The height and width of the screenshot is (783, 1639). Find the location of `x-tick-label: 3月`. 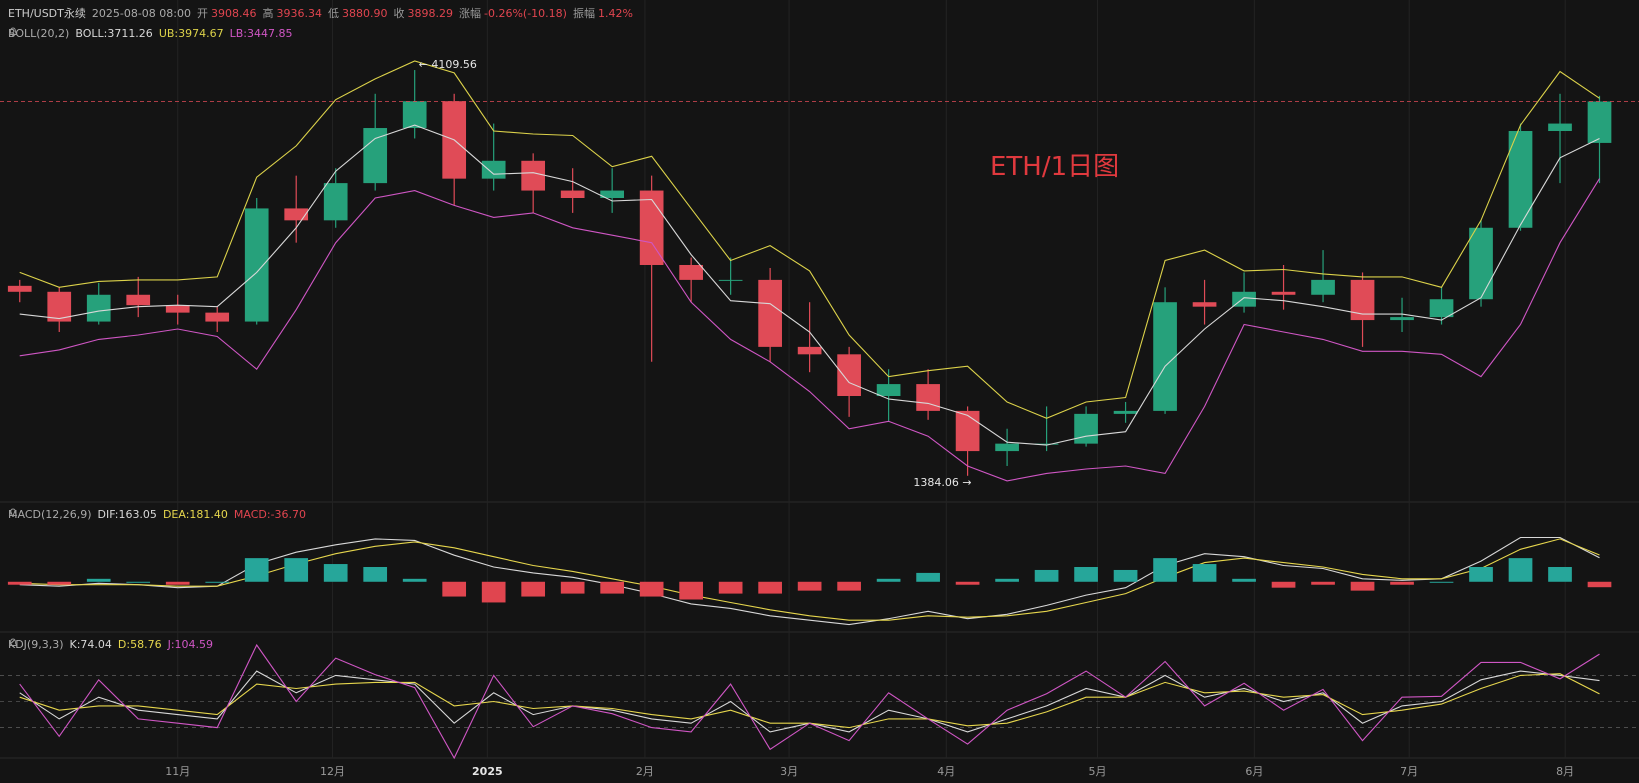

x-tick-label: 3月 is located at coordinates (789, 771).